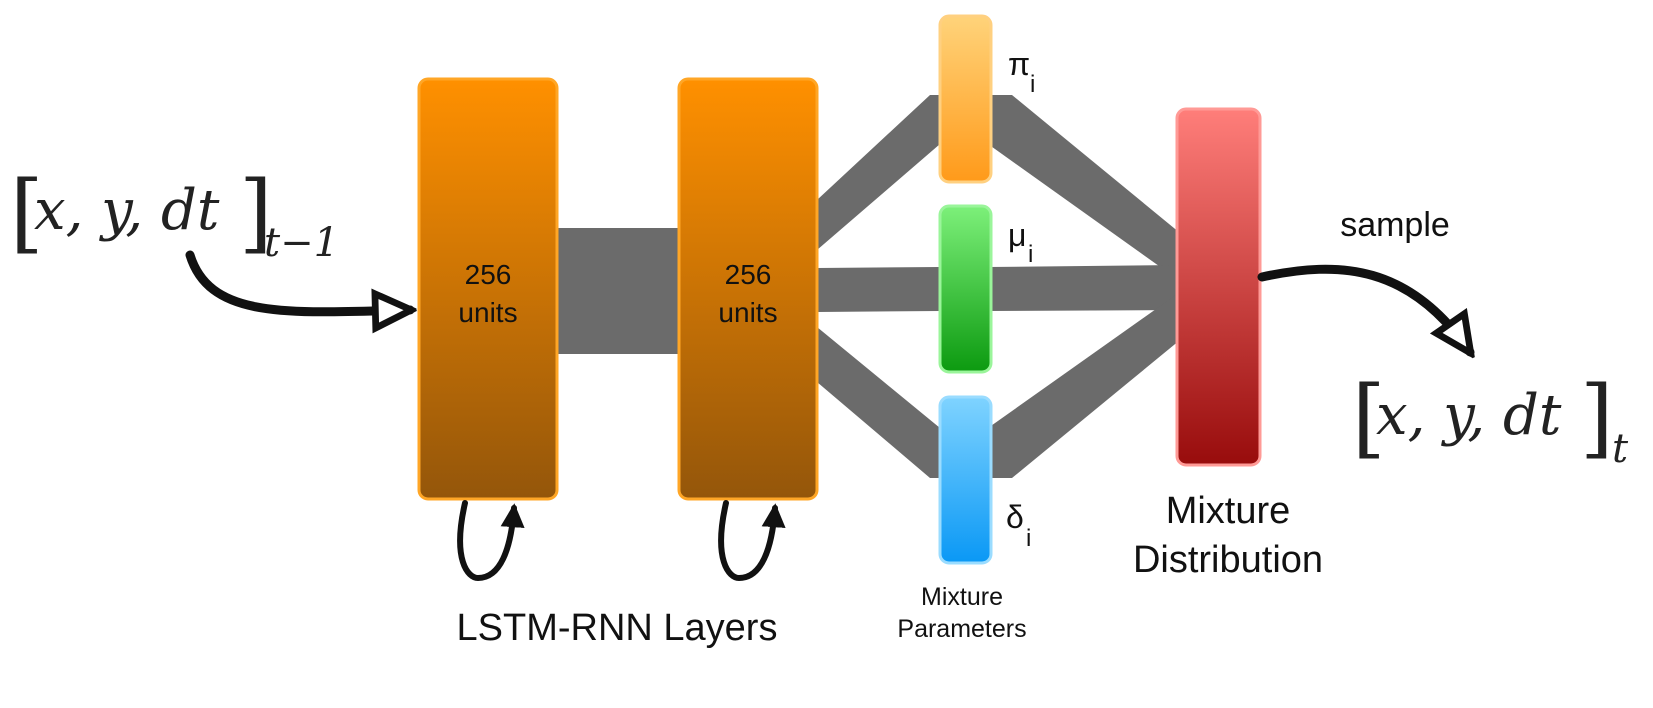  Describe the element at coordinates (961, 629) in the screenshot. I see `mixture-params-caption-line2: Parameters` at that location.